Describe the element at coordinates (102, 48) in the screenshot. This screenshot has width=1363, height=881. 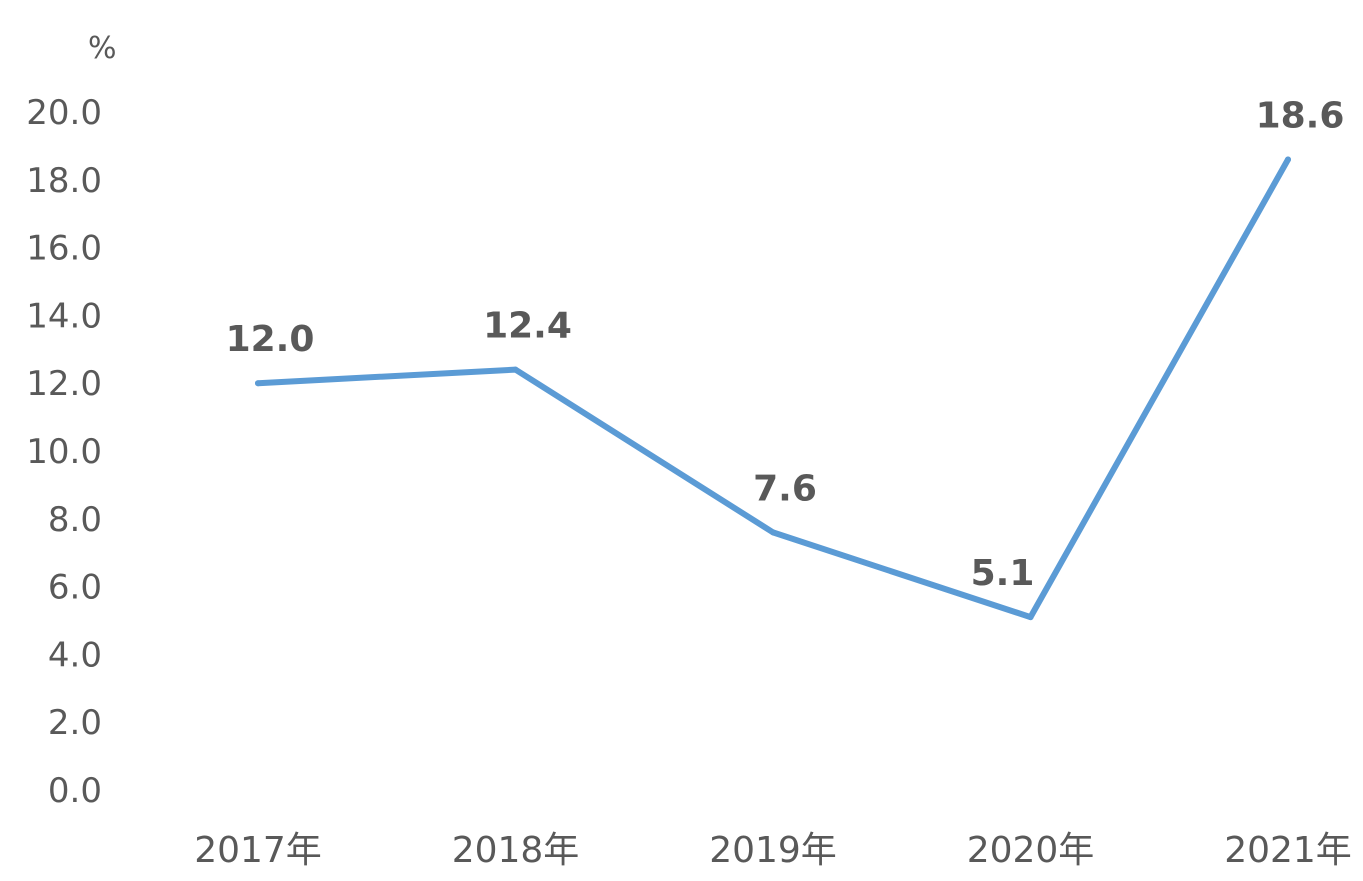
I see `y-axis-unit-label: %` at that location.